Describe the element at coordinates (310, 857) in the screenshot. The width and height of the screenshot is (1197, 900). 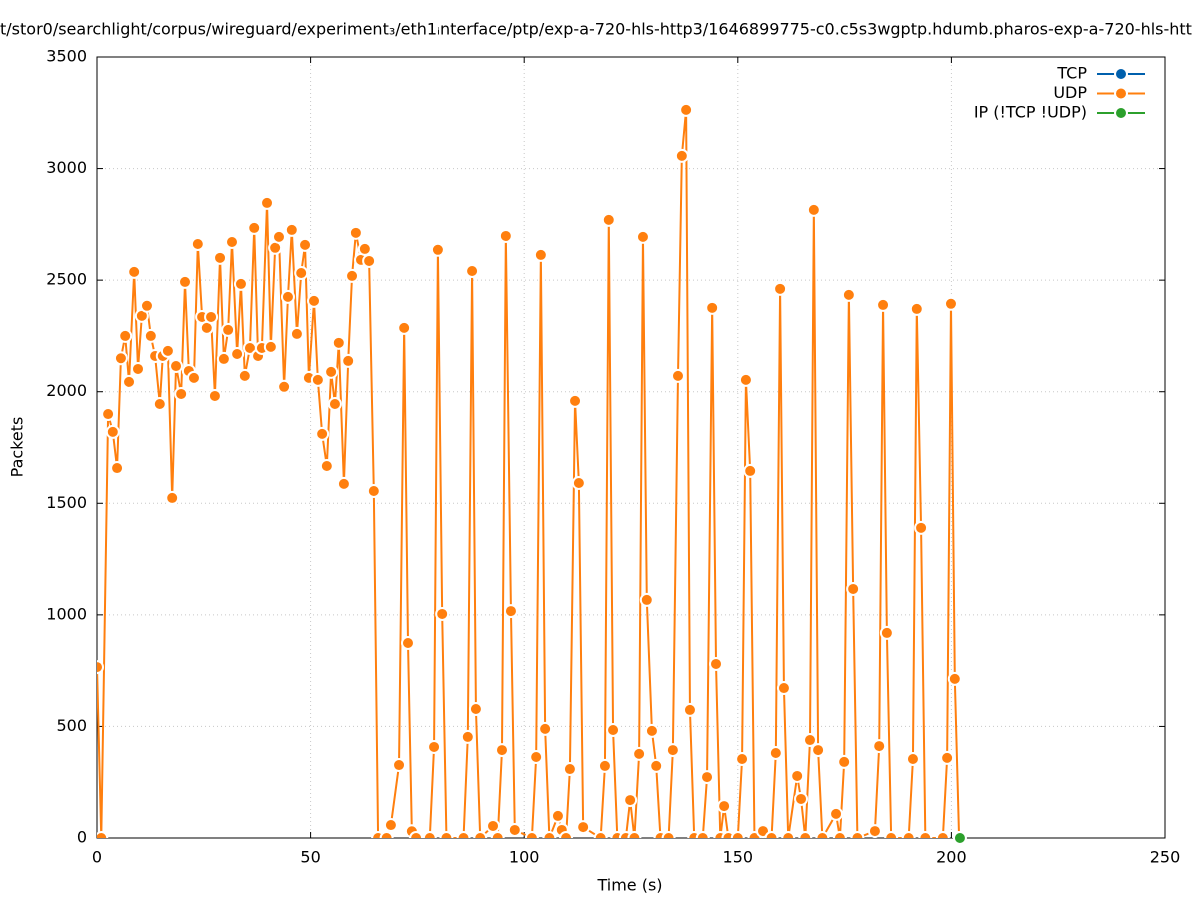
I see `x-tick-label: 50` at that location.